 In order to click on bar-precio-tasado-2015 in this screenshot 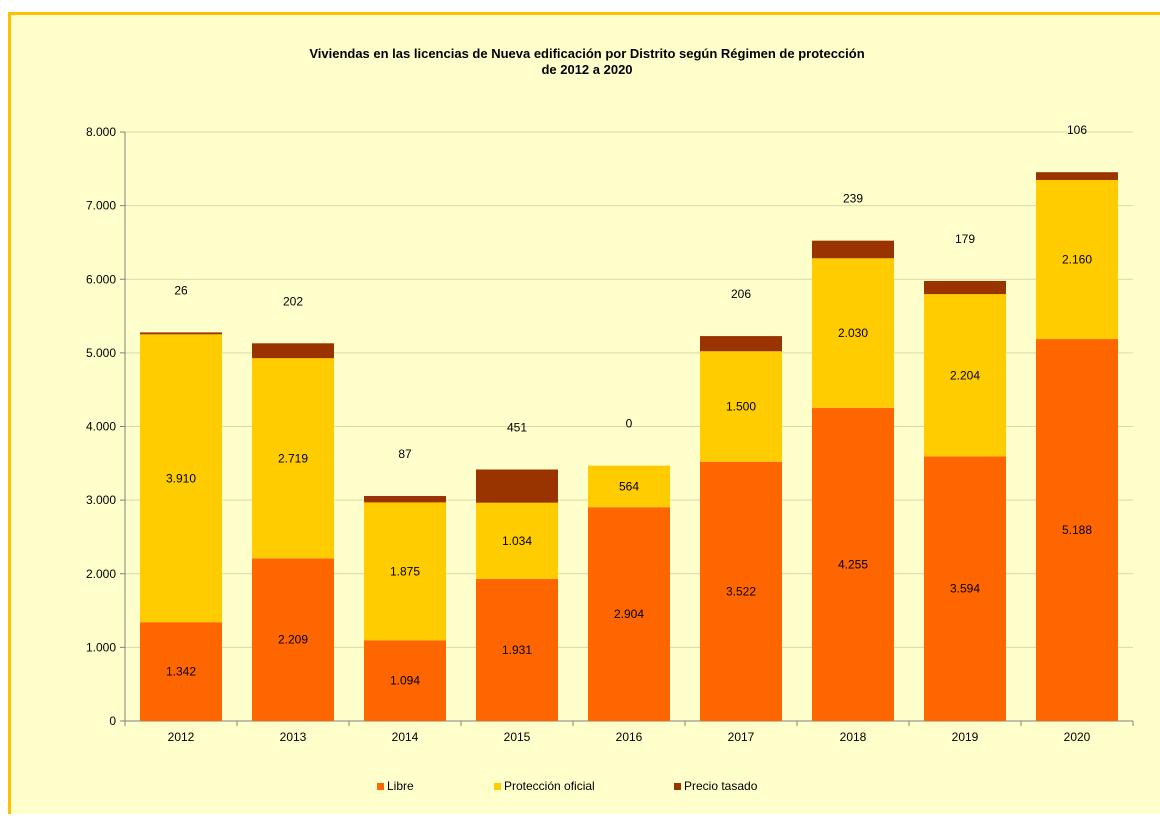, I will do `click(517, 486)`.